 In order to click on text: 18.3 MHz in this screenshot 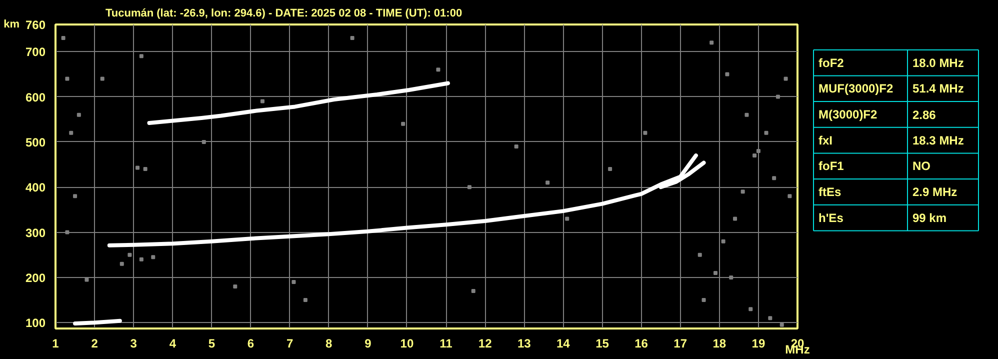, I will do `click(938, 140)`.